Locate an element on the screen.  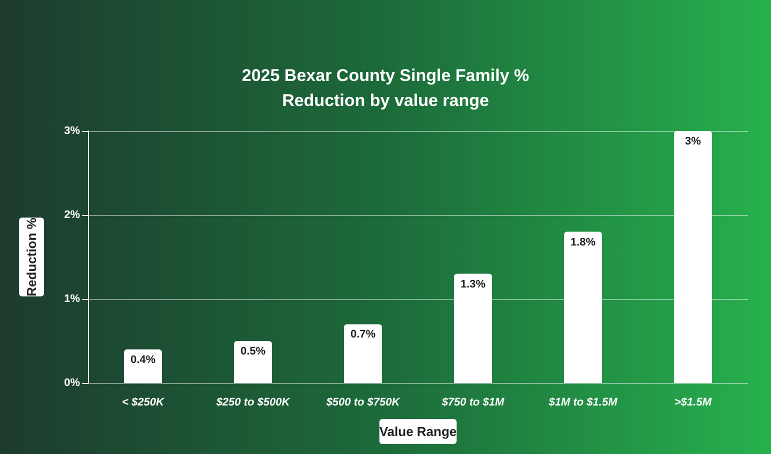
x-tick-label: >$1.5M is located at coordinates (693, 402).